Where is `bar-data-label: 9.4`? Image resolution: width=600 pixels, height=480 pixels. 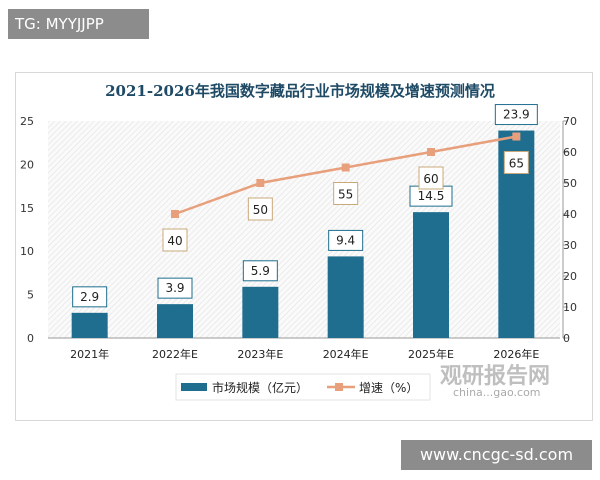
bar-data-label: 9.4 is located at coordinates (345, 240).